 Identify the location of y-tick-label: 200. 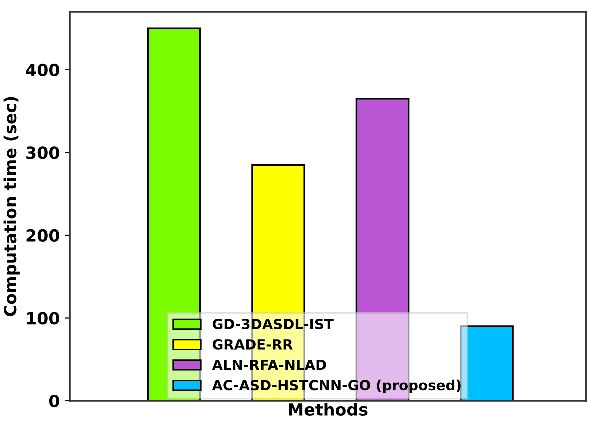
(43, 235).